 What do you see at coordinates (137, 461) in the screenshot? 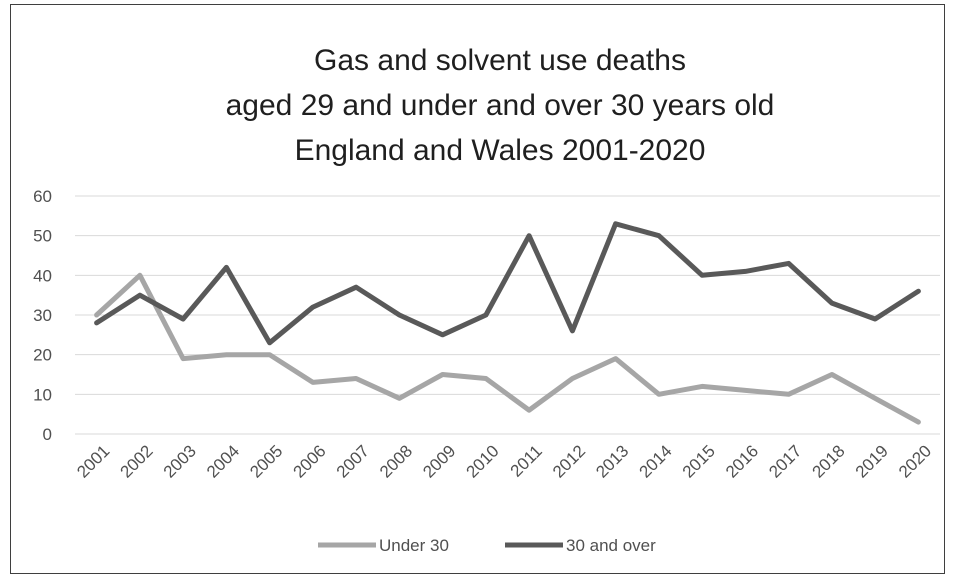
I see `x-tick-label: 2002` at bounding box center [137, 461].